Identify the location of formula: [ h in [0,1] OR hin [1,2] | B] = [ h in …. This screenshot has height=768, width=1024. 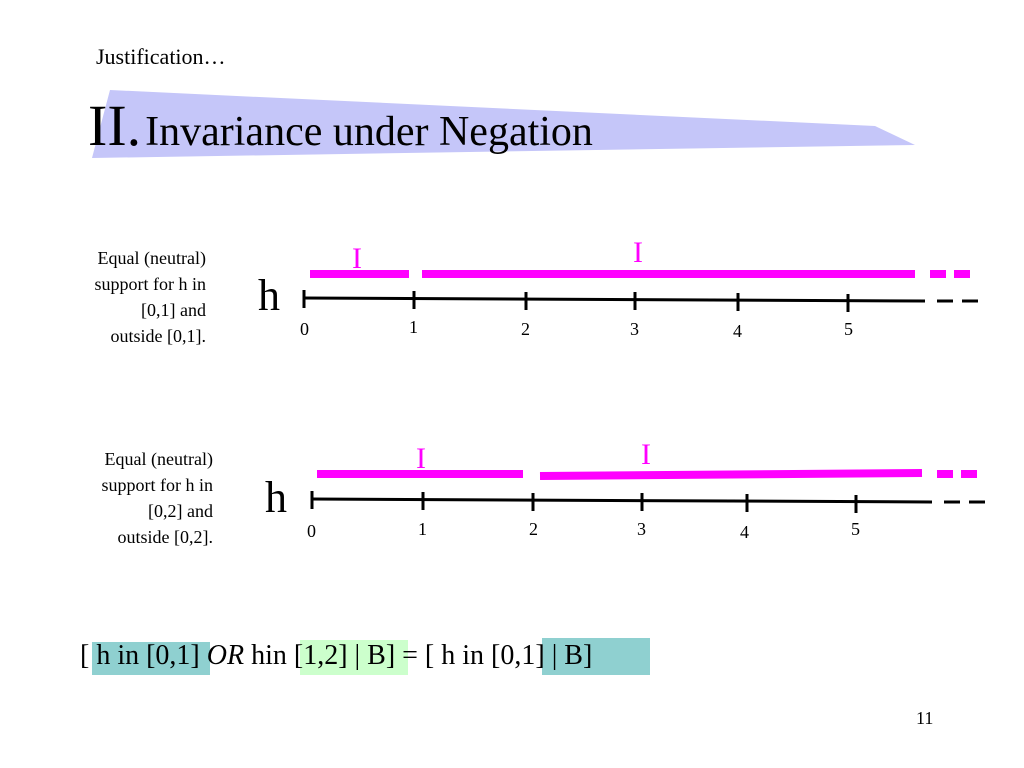
(336, 656).